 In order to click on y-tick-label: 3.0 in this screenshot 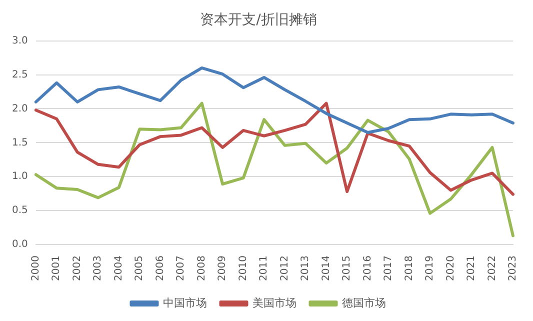, I will do `click(20, 40)`.